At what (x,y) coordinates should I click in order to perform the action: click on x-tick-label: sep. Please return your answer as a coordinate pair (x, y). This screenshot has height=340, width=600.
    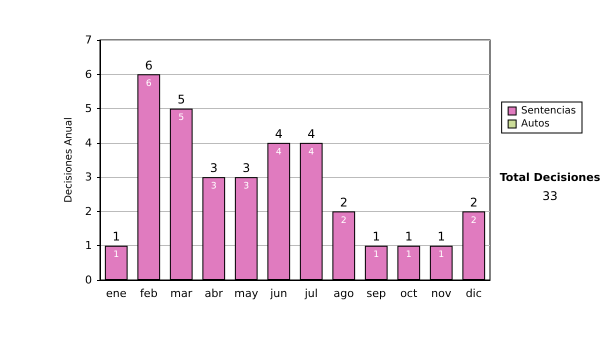
    Looking at the image, I should click on (376, 293).